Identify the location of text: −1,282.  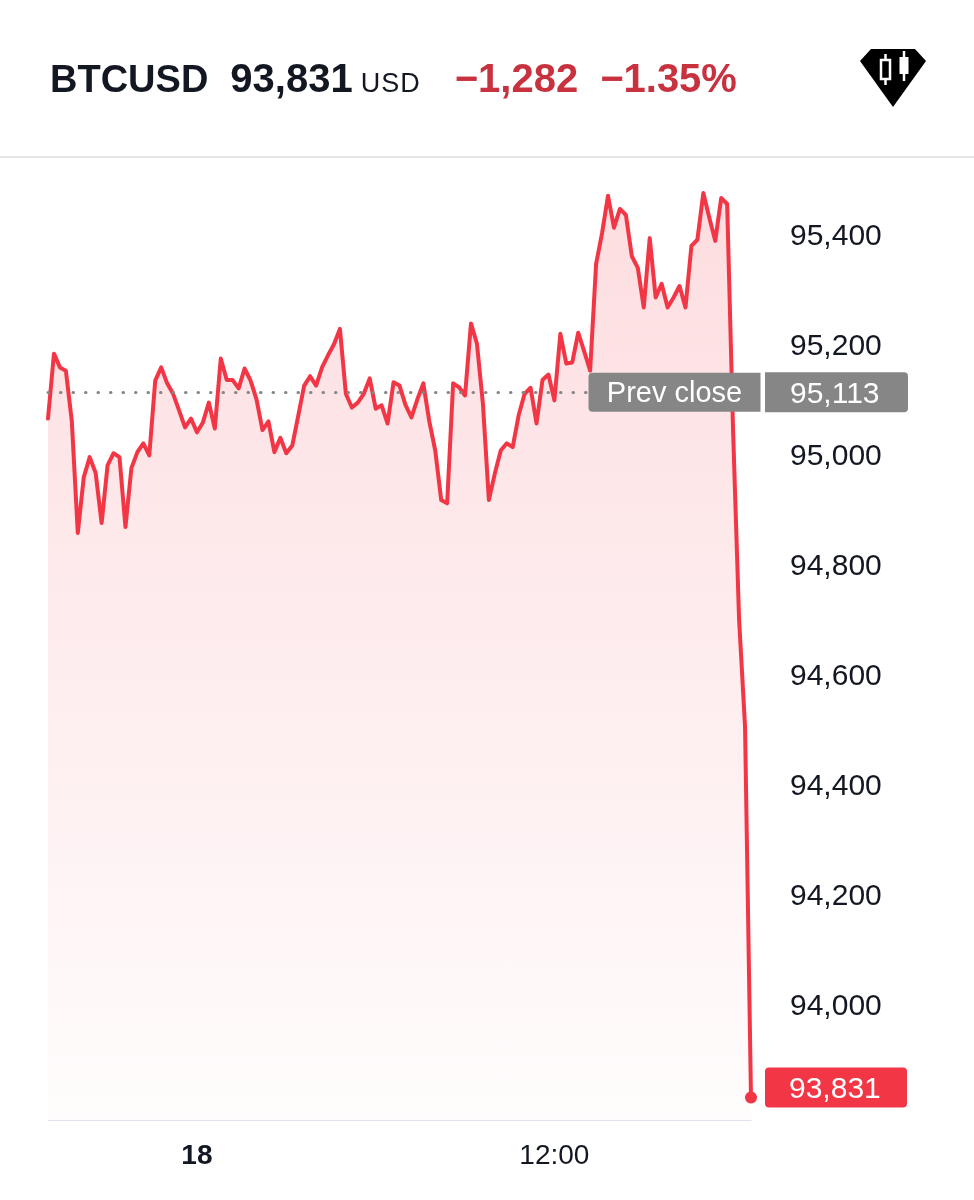
(516, 78).